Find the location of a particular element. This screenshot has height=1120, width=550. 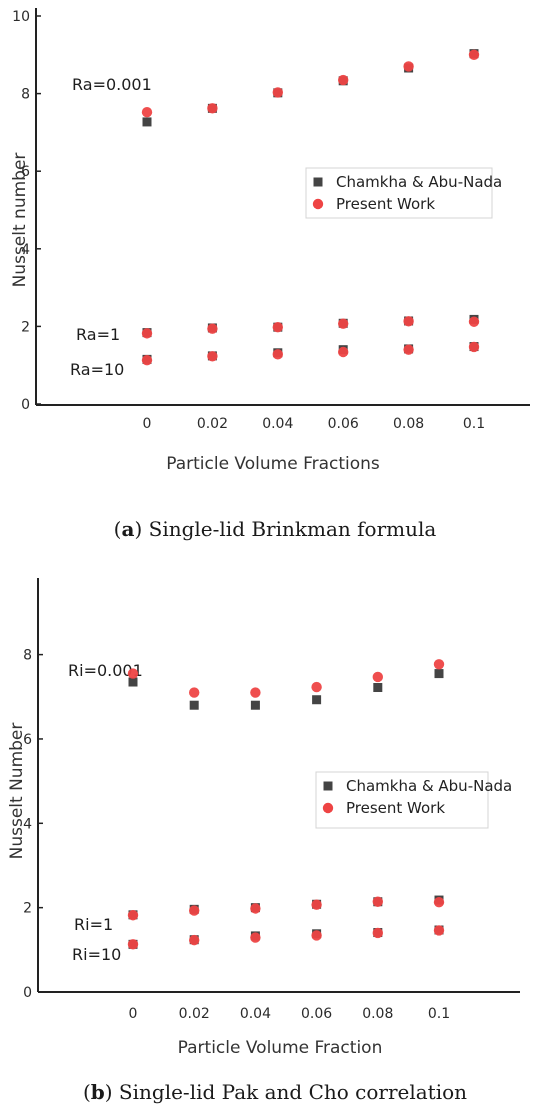

chart-a-legend-marker-square is located at coordinates (318, 182).